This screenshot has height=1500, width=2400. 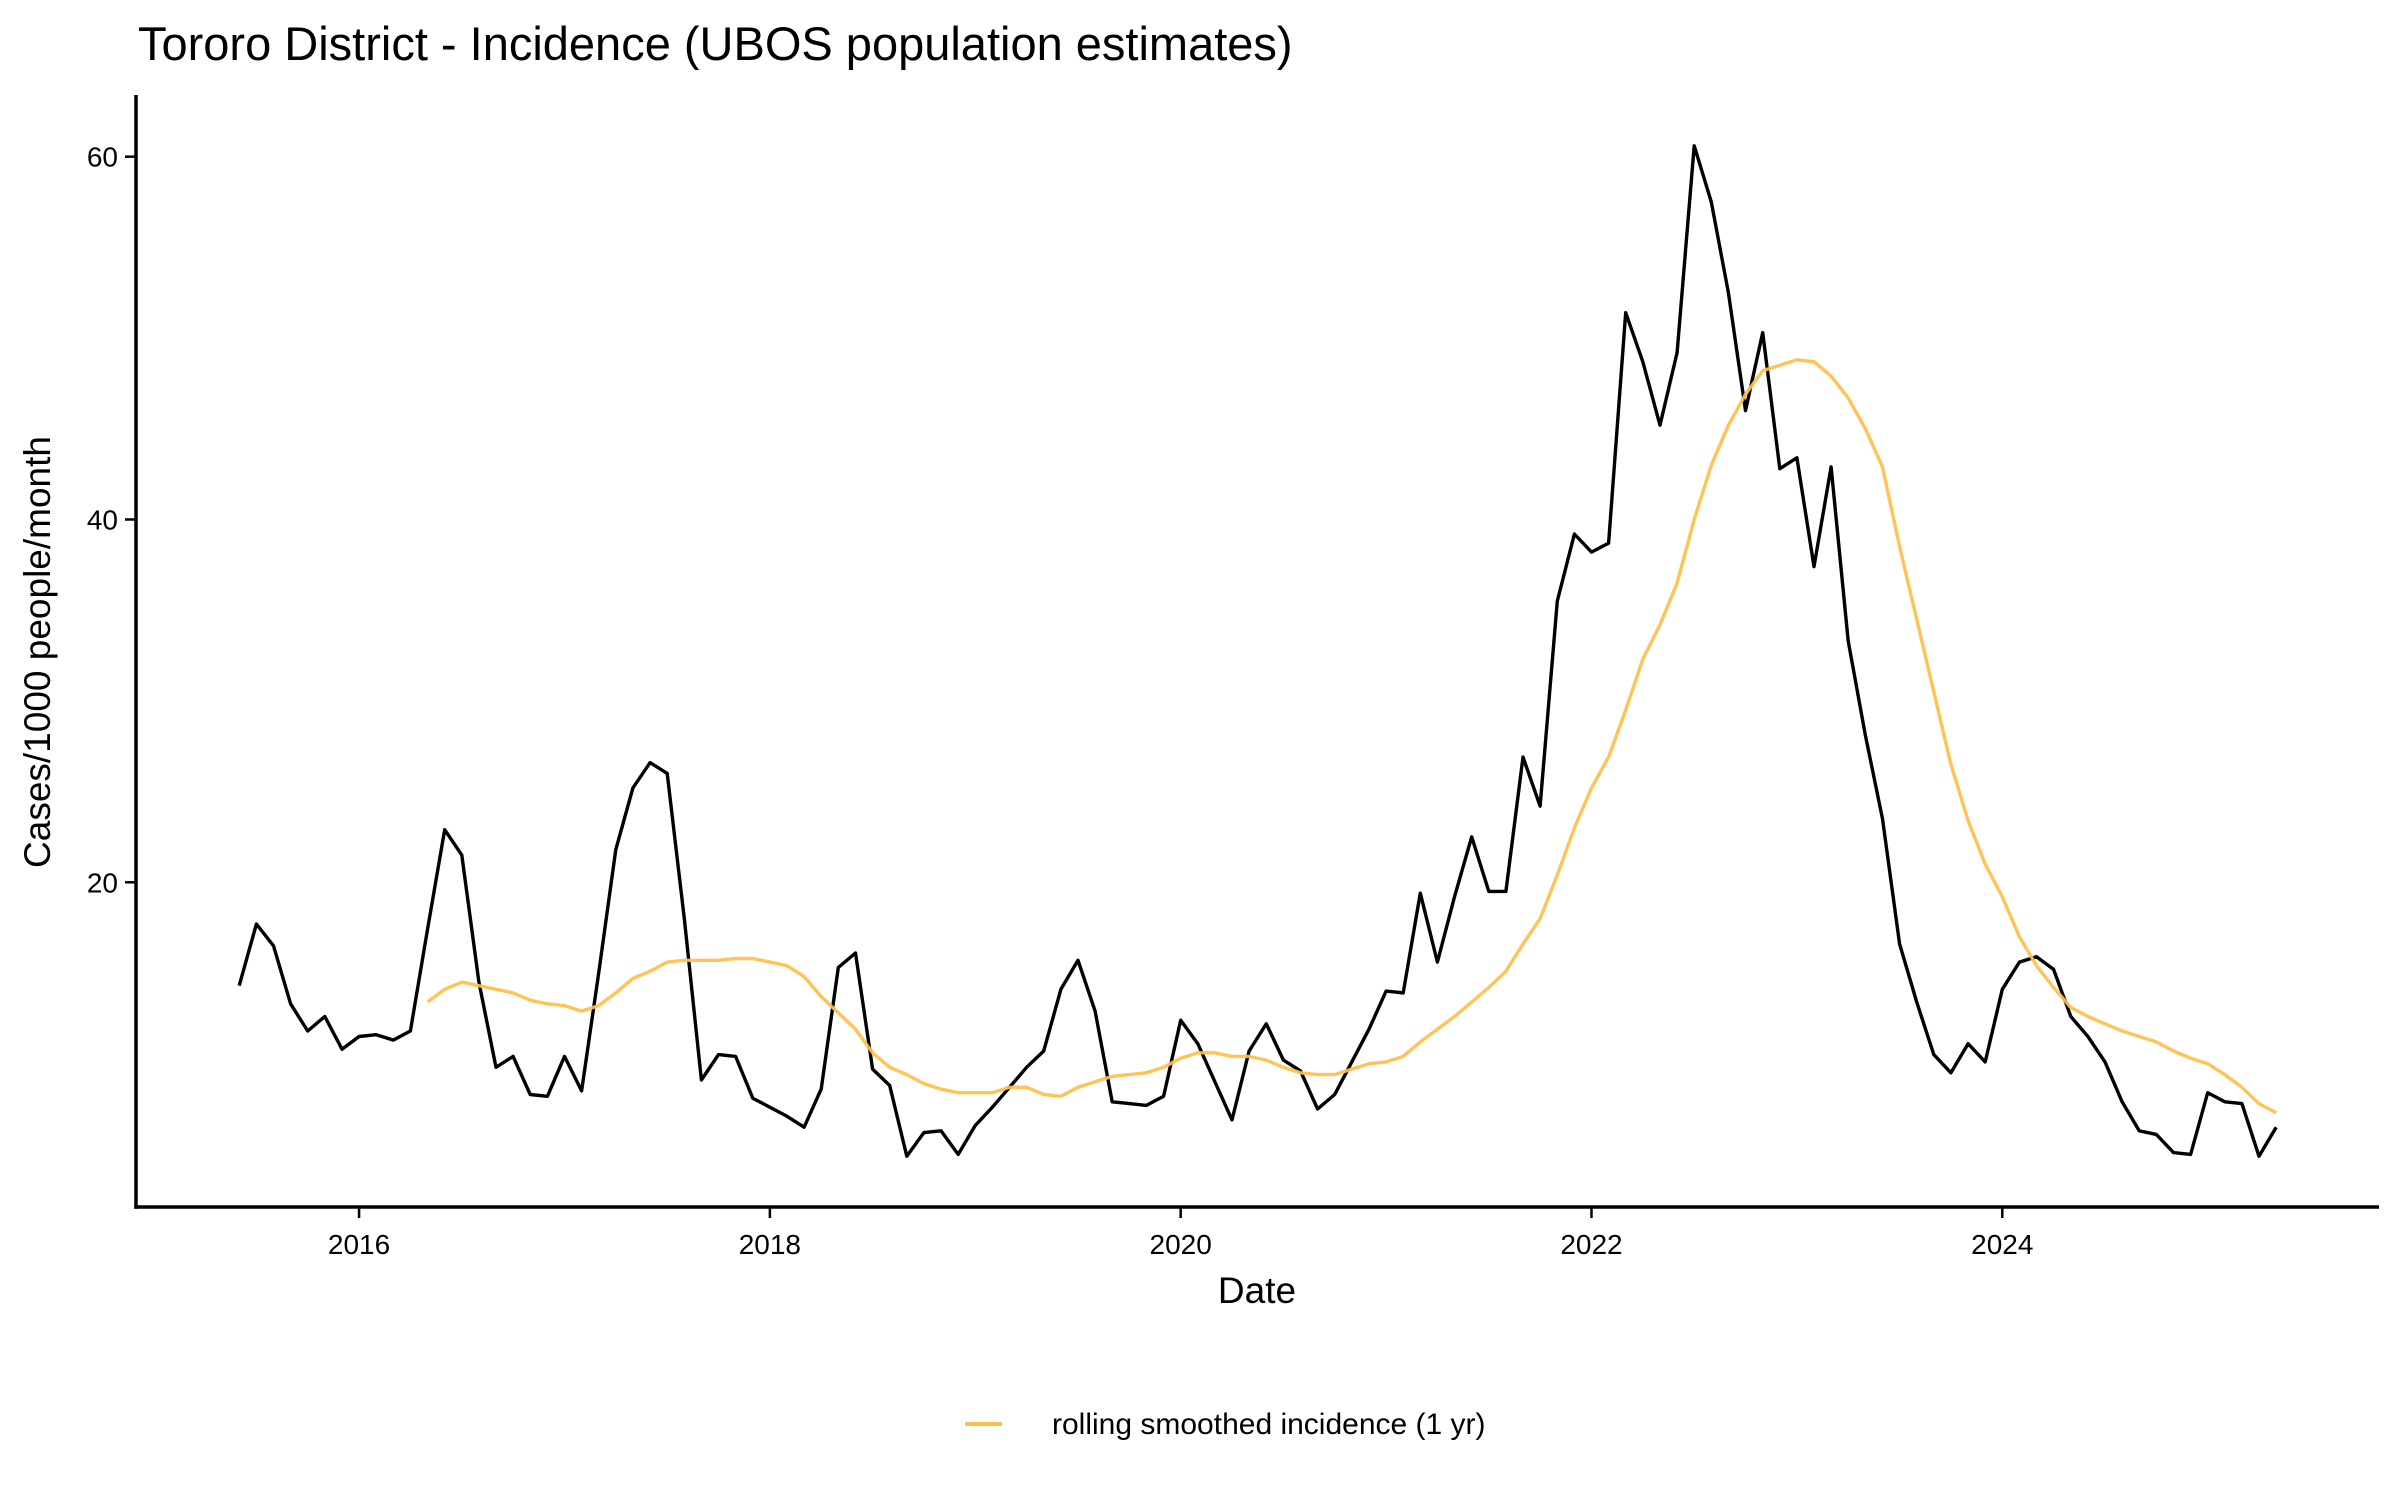 I want to click on x-tick-label: 2024, so click(x=2002, y=1244).